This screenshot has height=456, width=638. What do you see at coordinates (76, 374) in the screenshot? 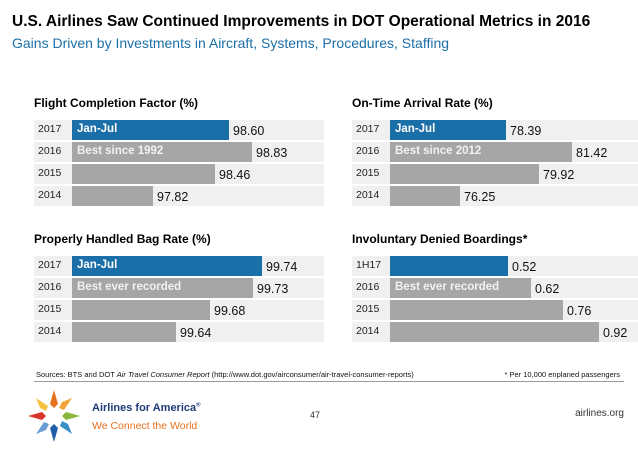
I see `sources-prefix: Sources: BTS and DOT` at bounding box center [76, 374].